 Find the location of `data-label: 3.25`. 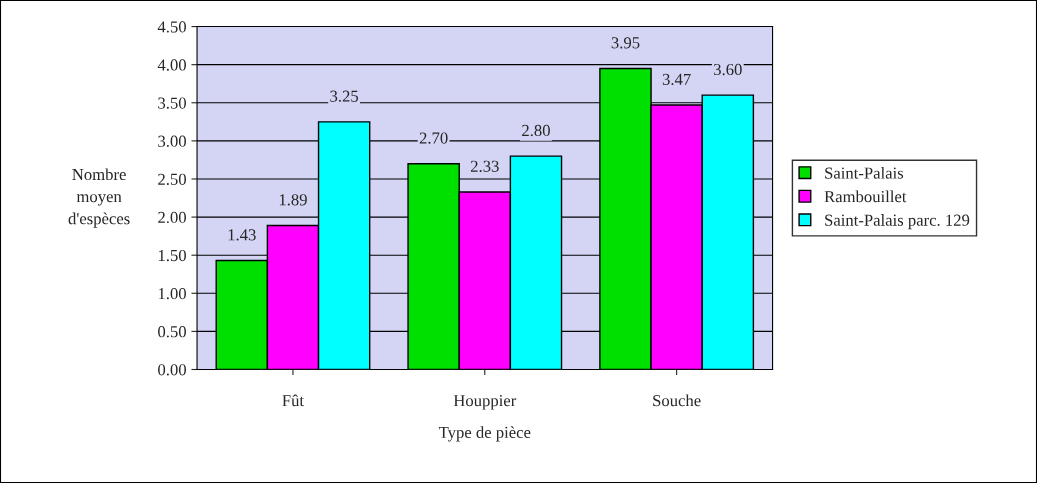

data-label: 3.25 is located at coordinates (344, 96).